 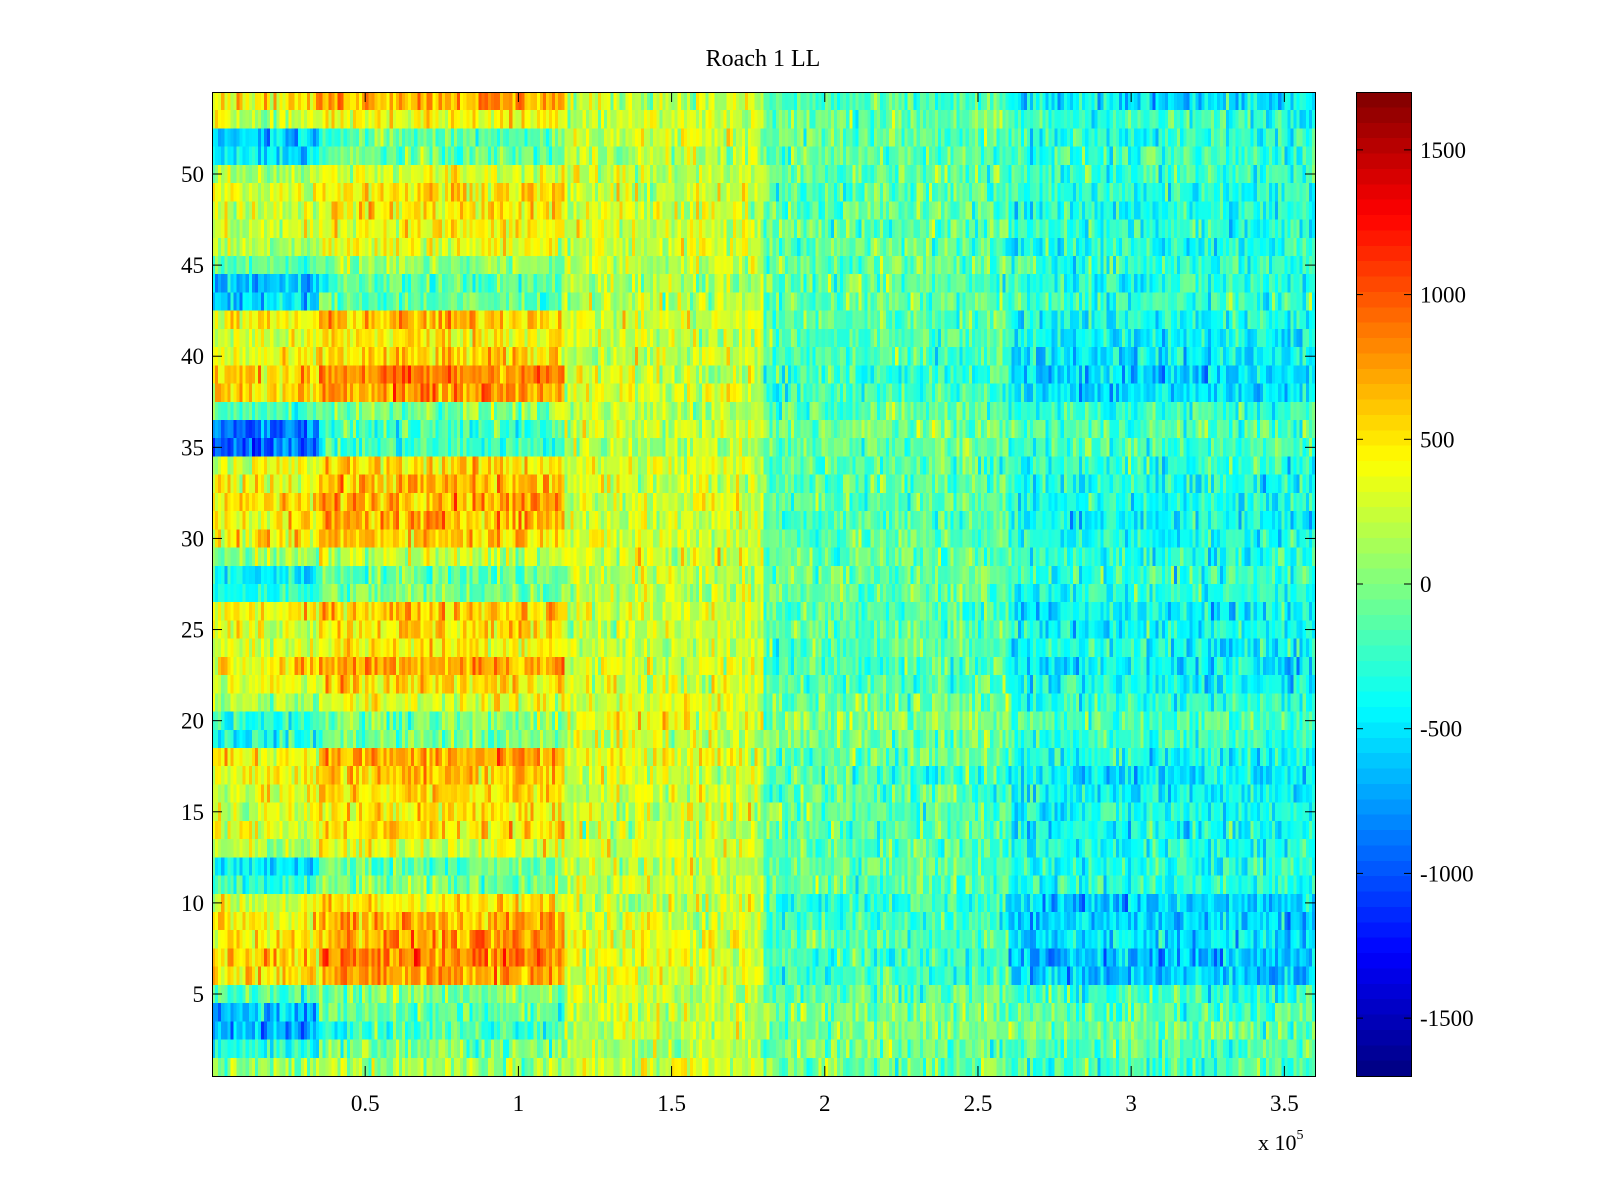 I want to click on y-tick-label: 40, so click(x=192, y=356).